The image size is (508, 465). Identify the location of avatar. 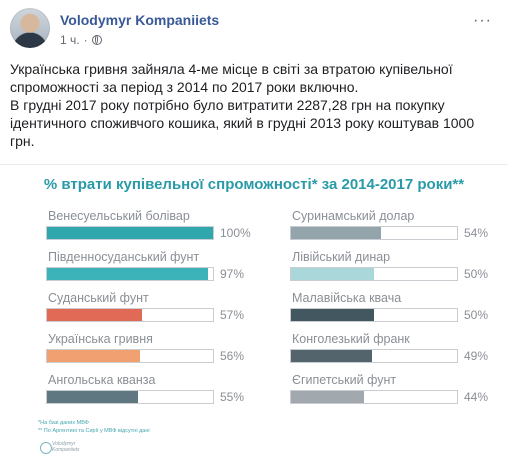
(30, 28).